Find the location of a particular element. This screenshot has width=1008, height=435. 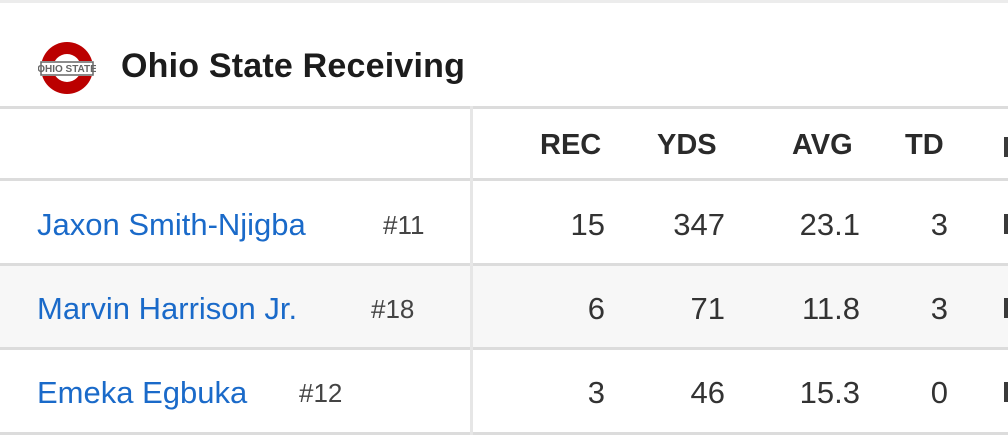

col-header-yds: YDS is located at coordinates (687, 145).